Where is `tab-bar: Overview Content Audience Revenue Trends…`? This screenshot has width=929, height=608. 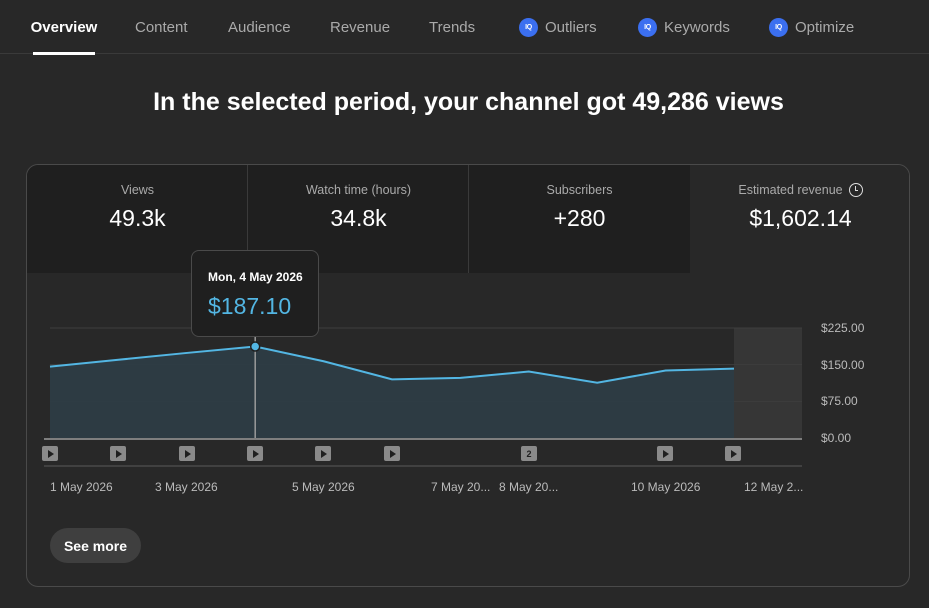 tab-bar: Overview Content Audience Revenue Trends… is located at coordinates (464, 27).